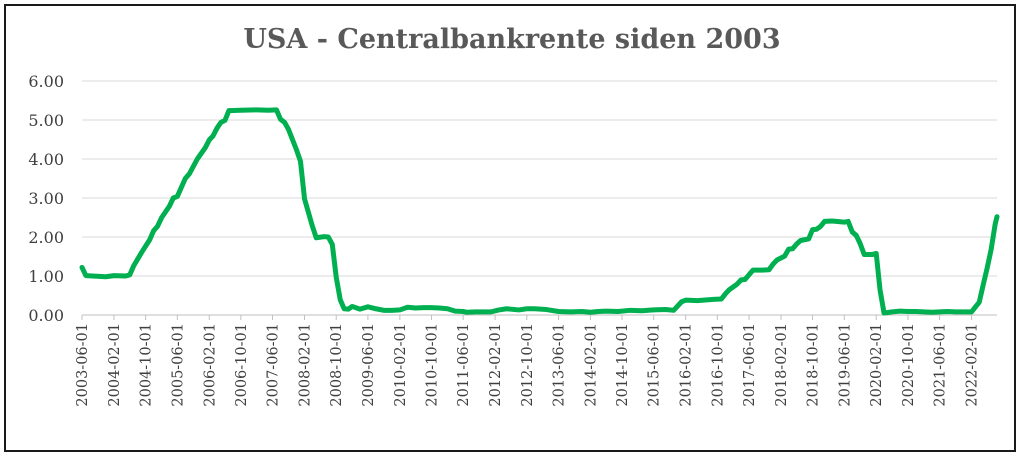 The width and height of the screenshot is (1024, 460). What do you see at coordinates (814, 365) in the screenshot?
I see `x-tick-label: 2018-10-01` at bounding box center [814, 365].